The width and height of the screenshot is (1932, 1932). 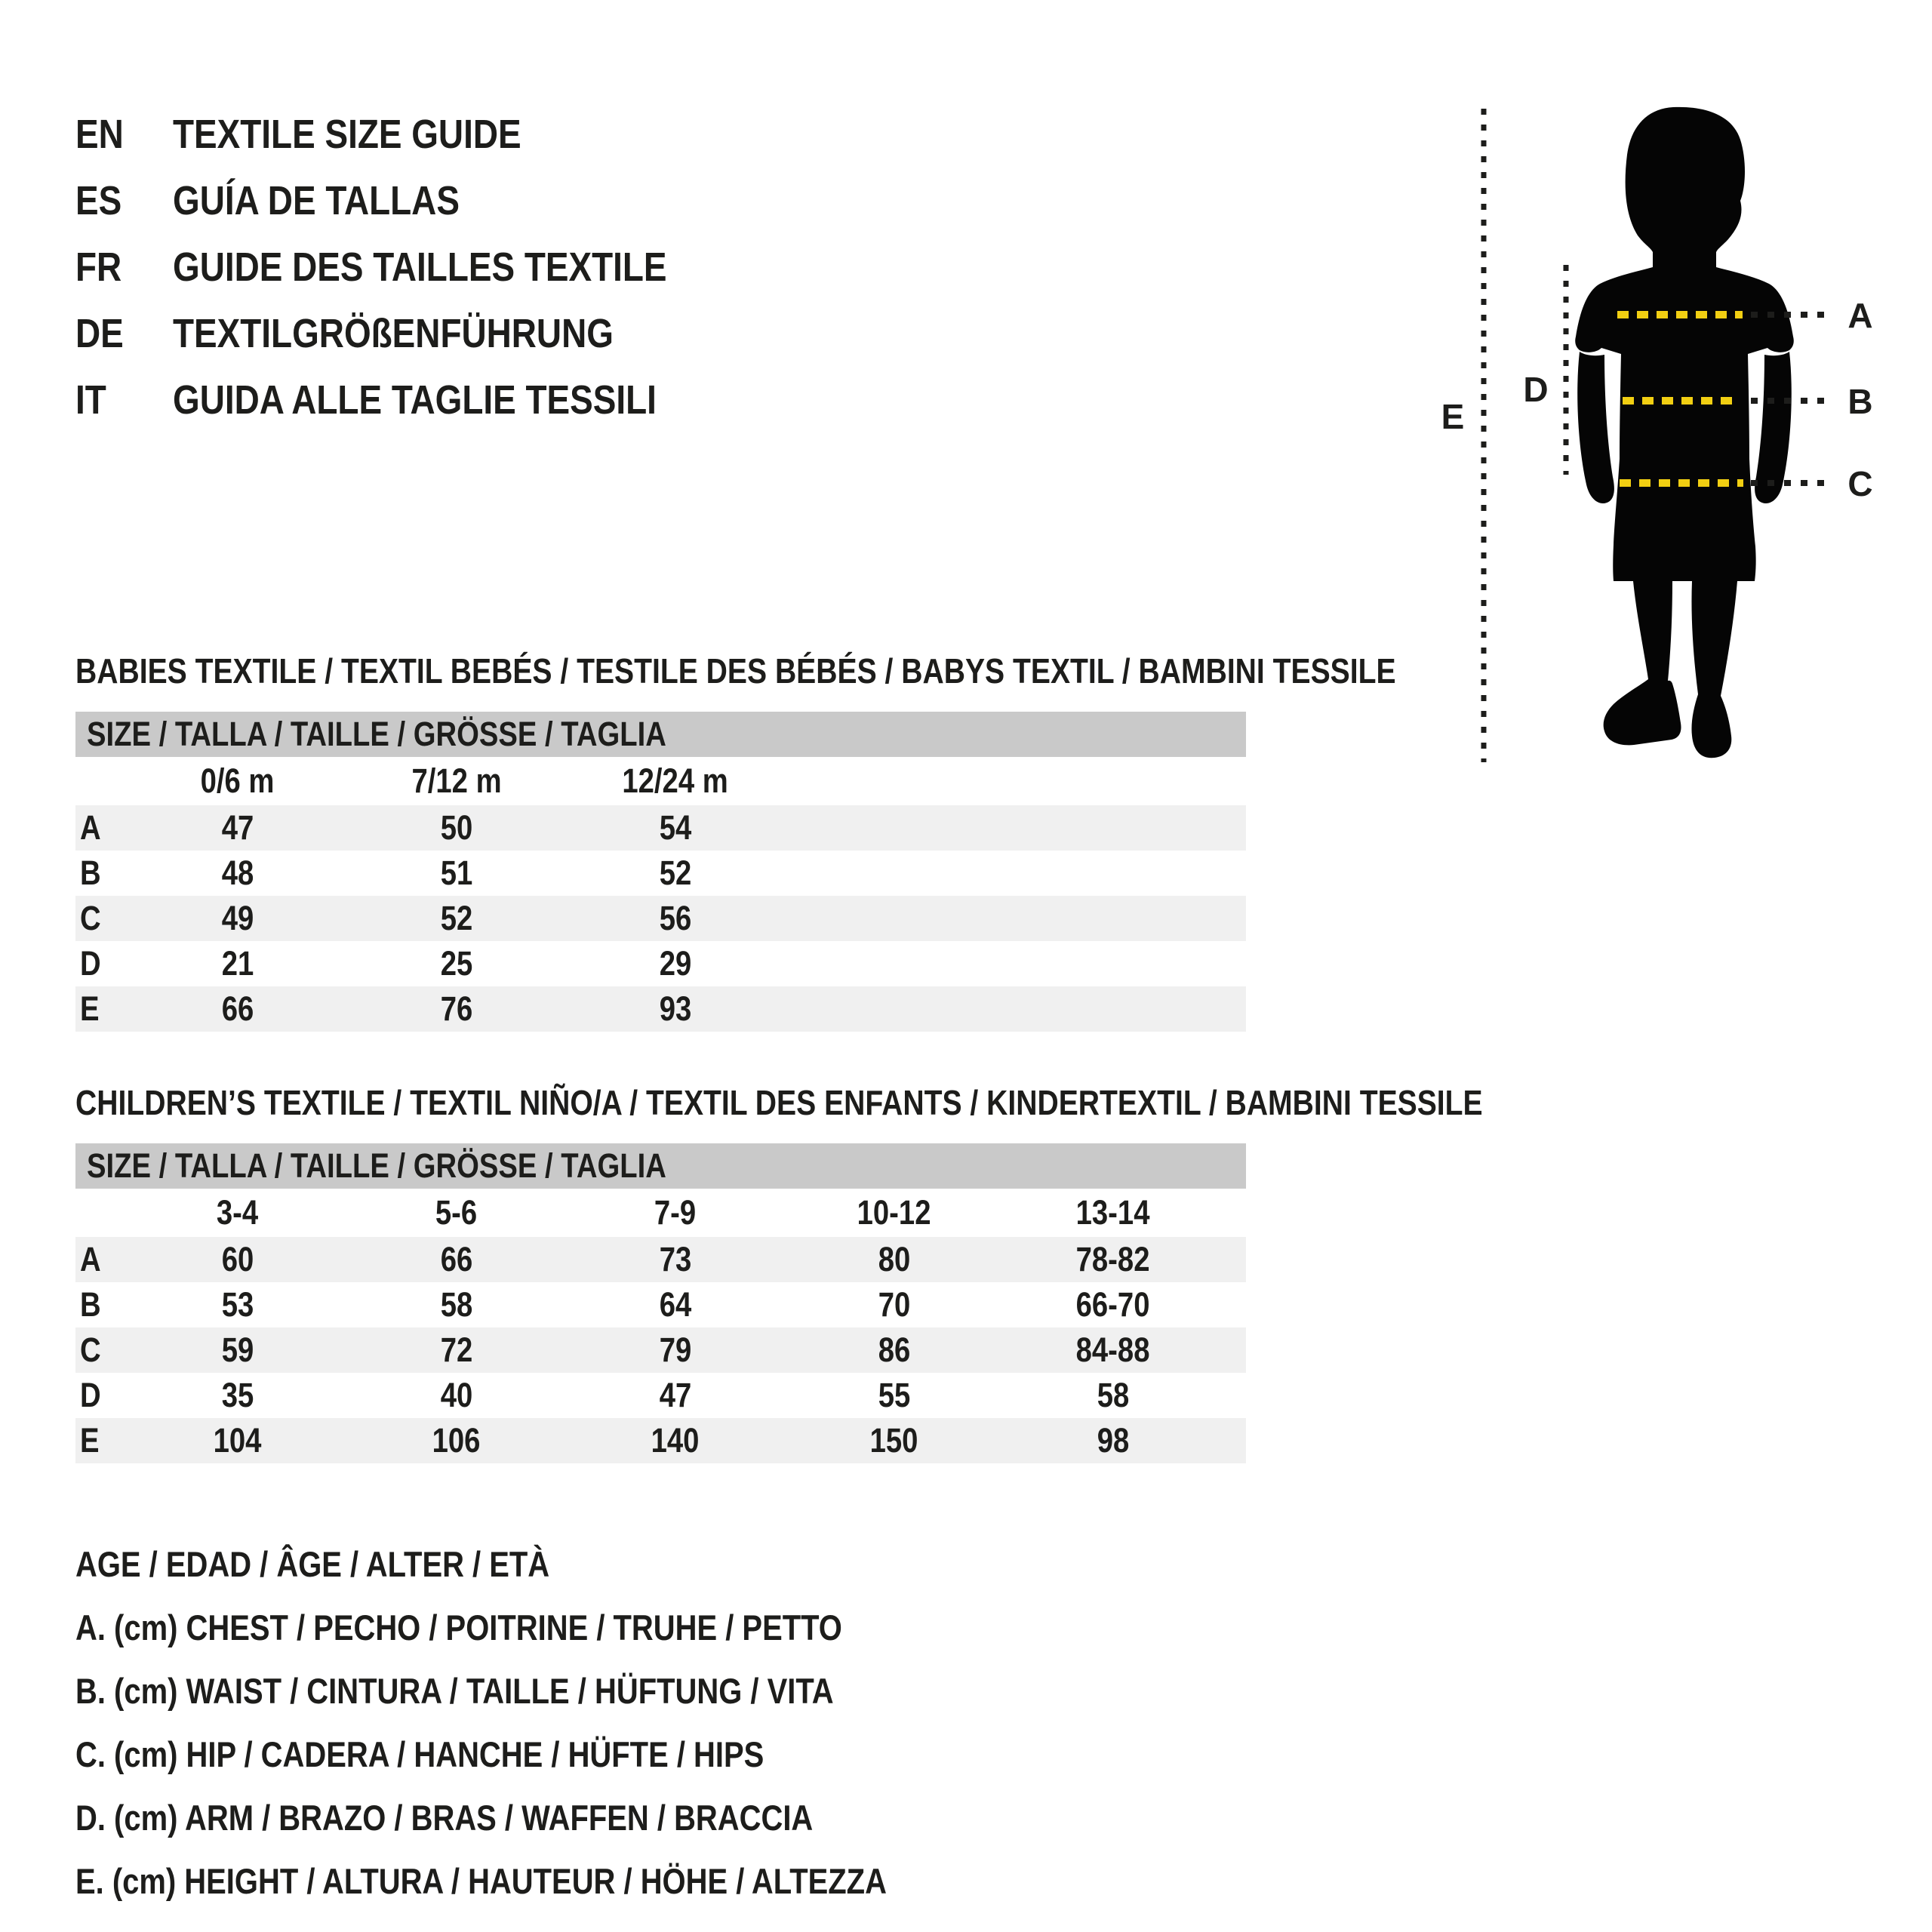 I want to click on figure-label-c: C, so click(x=1859, y=483).